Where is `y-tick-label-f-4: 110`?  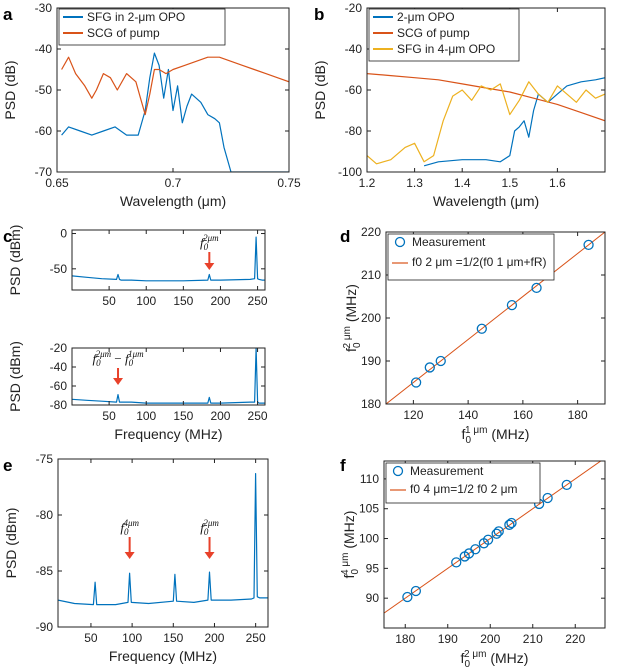
y-tick-label-f-4: 110 is located at coordinates (369, 479).